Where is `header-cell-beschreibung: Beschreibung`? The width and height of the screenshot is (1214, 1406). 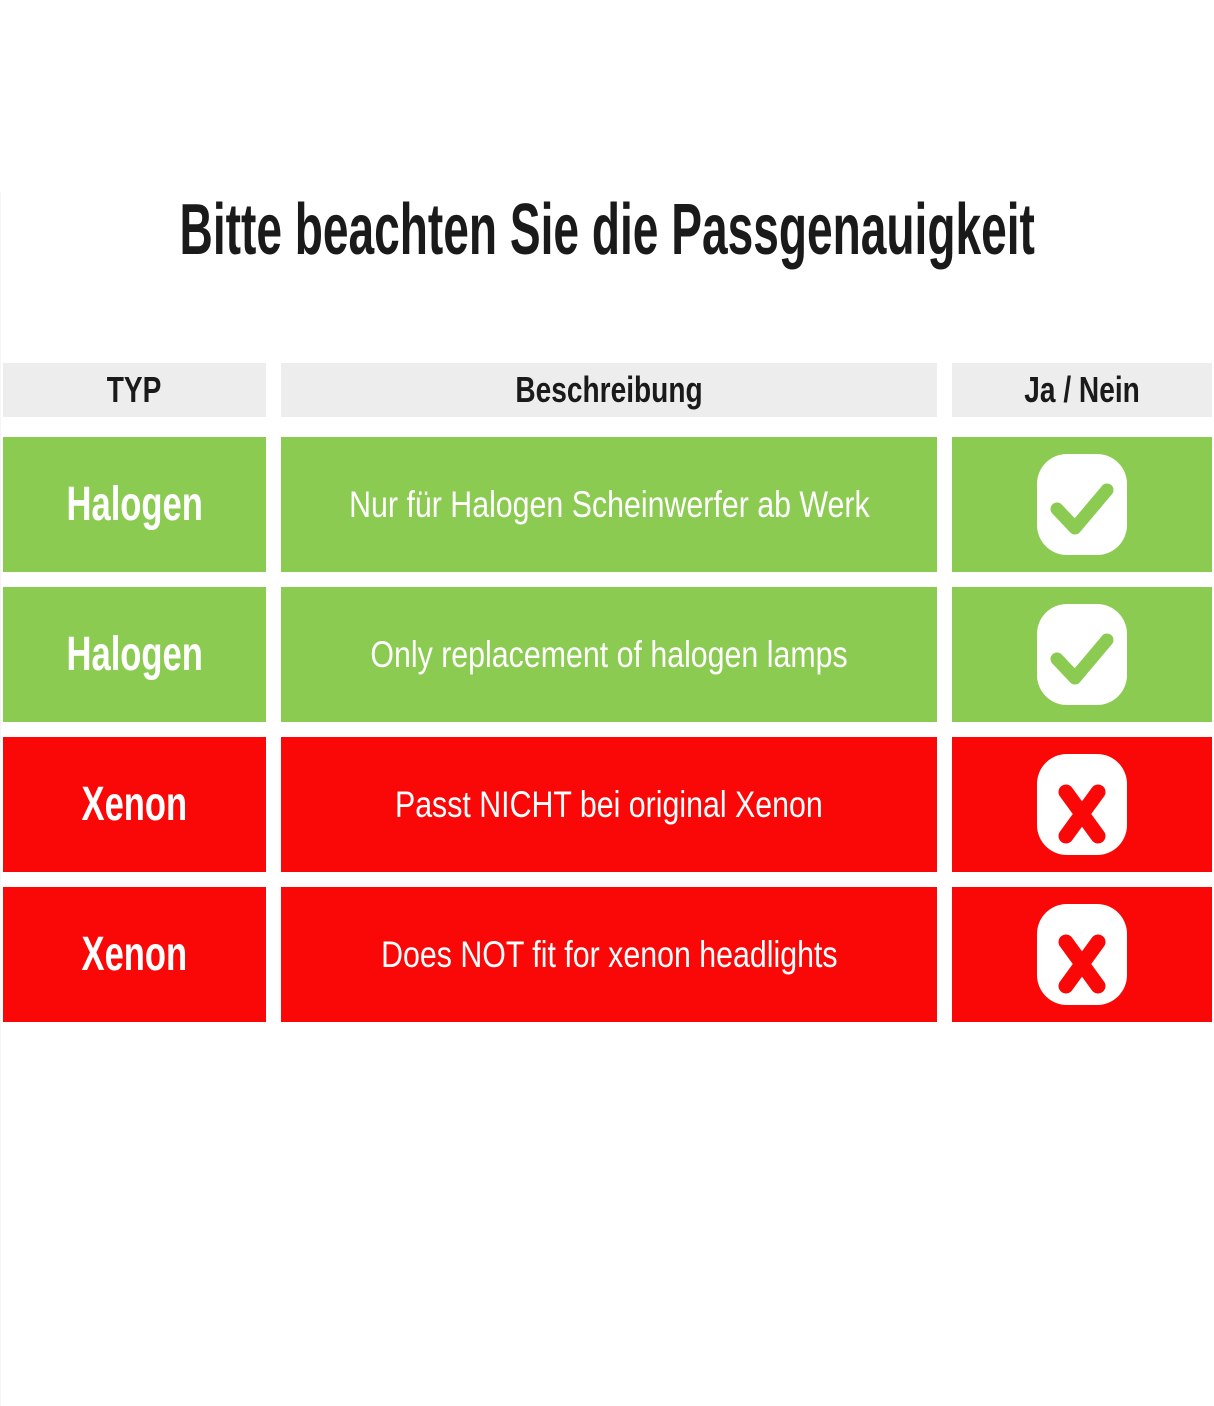
header-cell-beschreibung: Beschreibung is located at coordinates (609, 390).